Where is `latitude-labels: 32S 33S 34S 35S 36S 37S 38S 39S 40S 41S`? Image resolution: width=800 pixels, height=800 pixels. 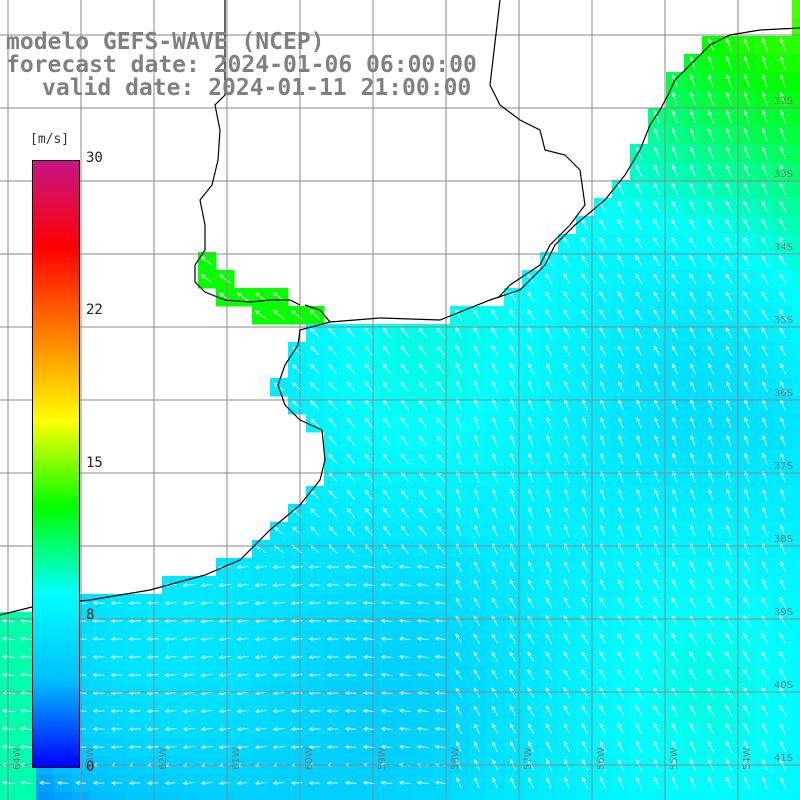
latitude-labels: 32S 33S 34S 35S 36S 37S 38S 39S 40S 41S is located at coordinates (783, 430).